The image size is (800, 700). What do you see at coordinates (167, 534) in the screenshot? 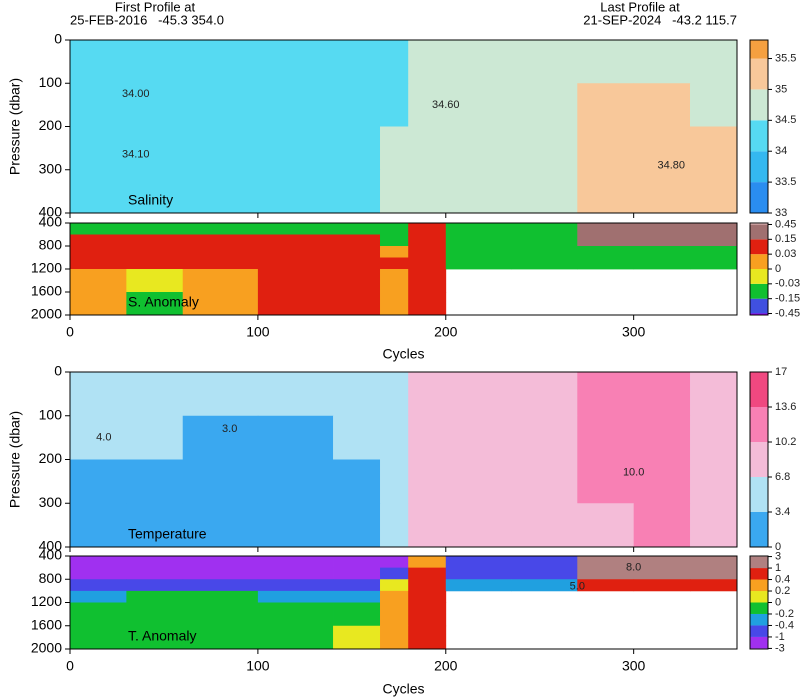
I see `panel-label: Temperature` at bounding box center [167, 534].